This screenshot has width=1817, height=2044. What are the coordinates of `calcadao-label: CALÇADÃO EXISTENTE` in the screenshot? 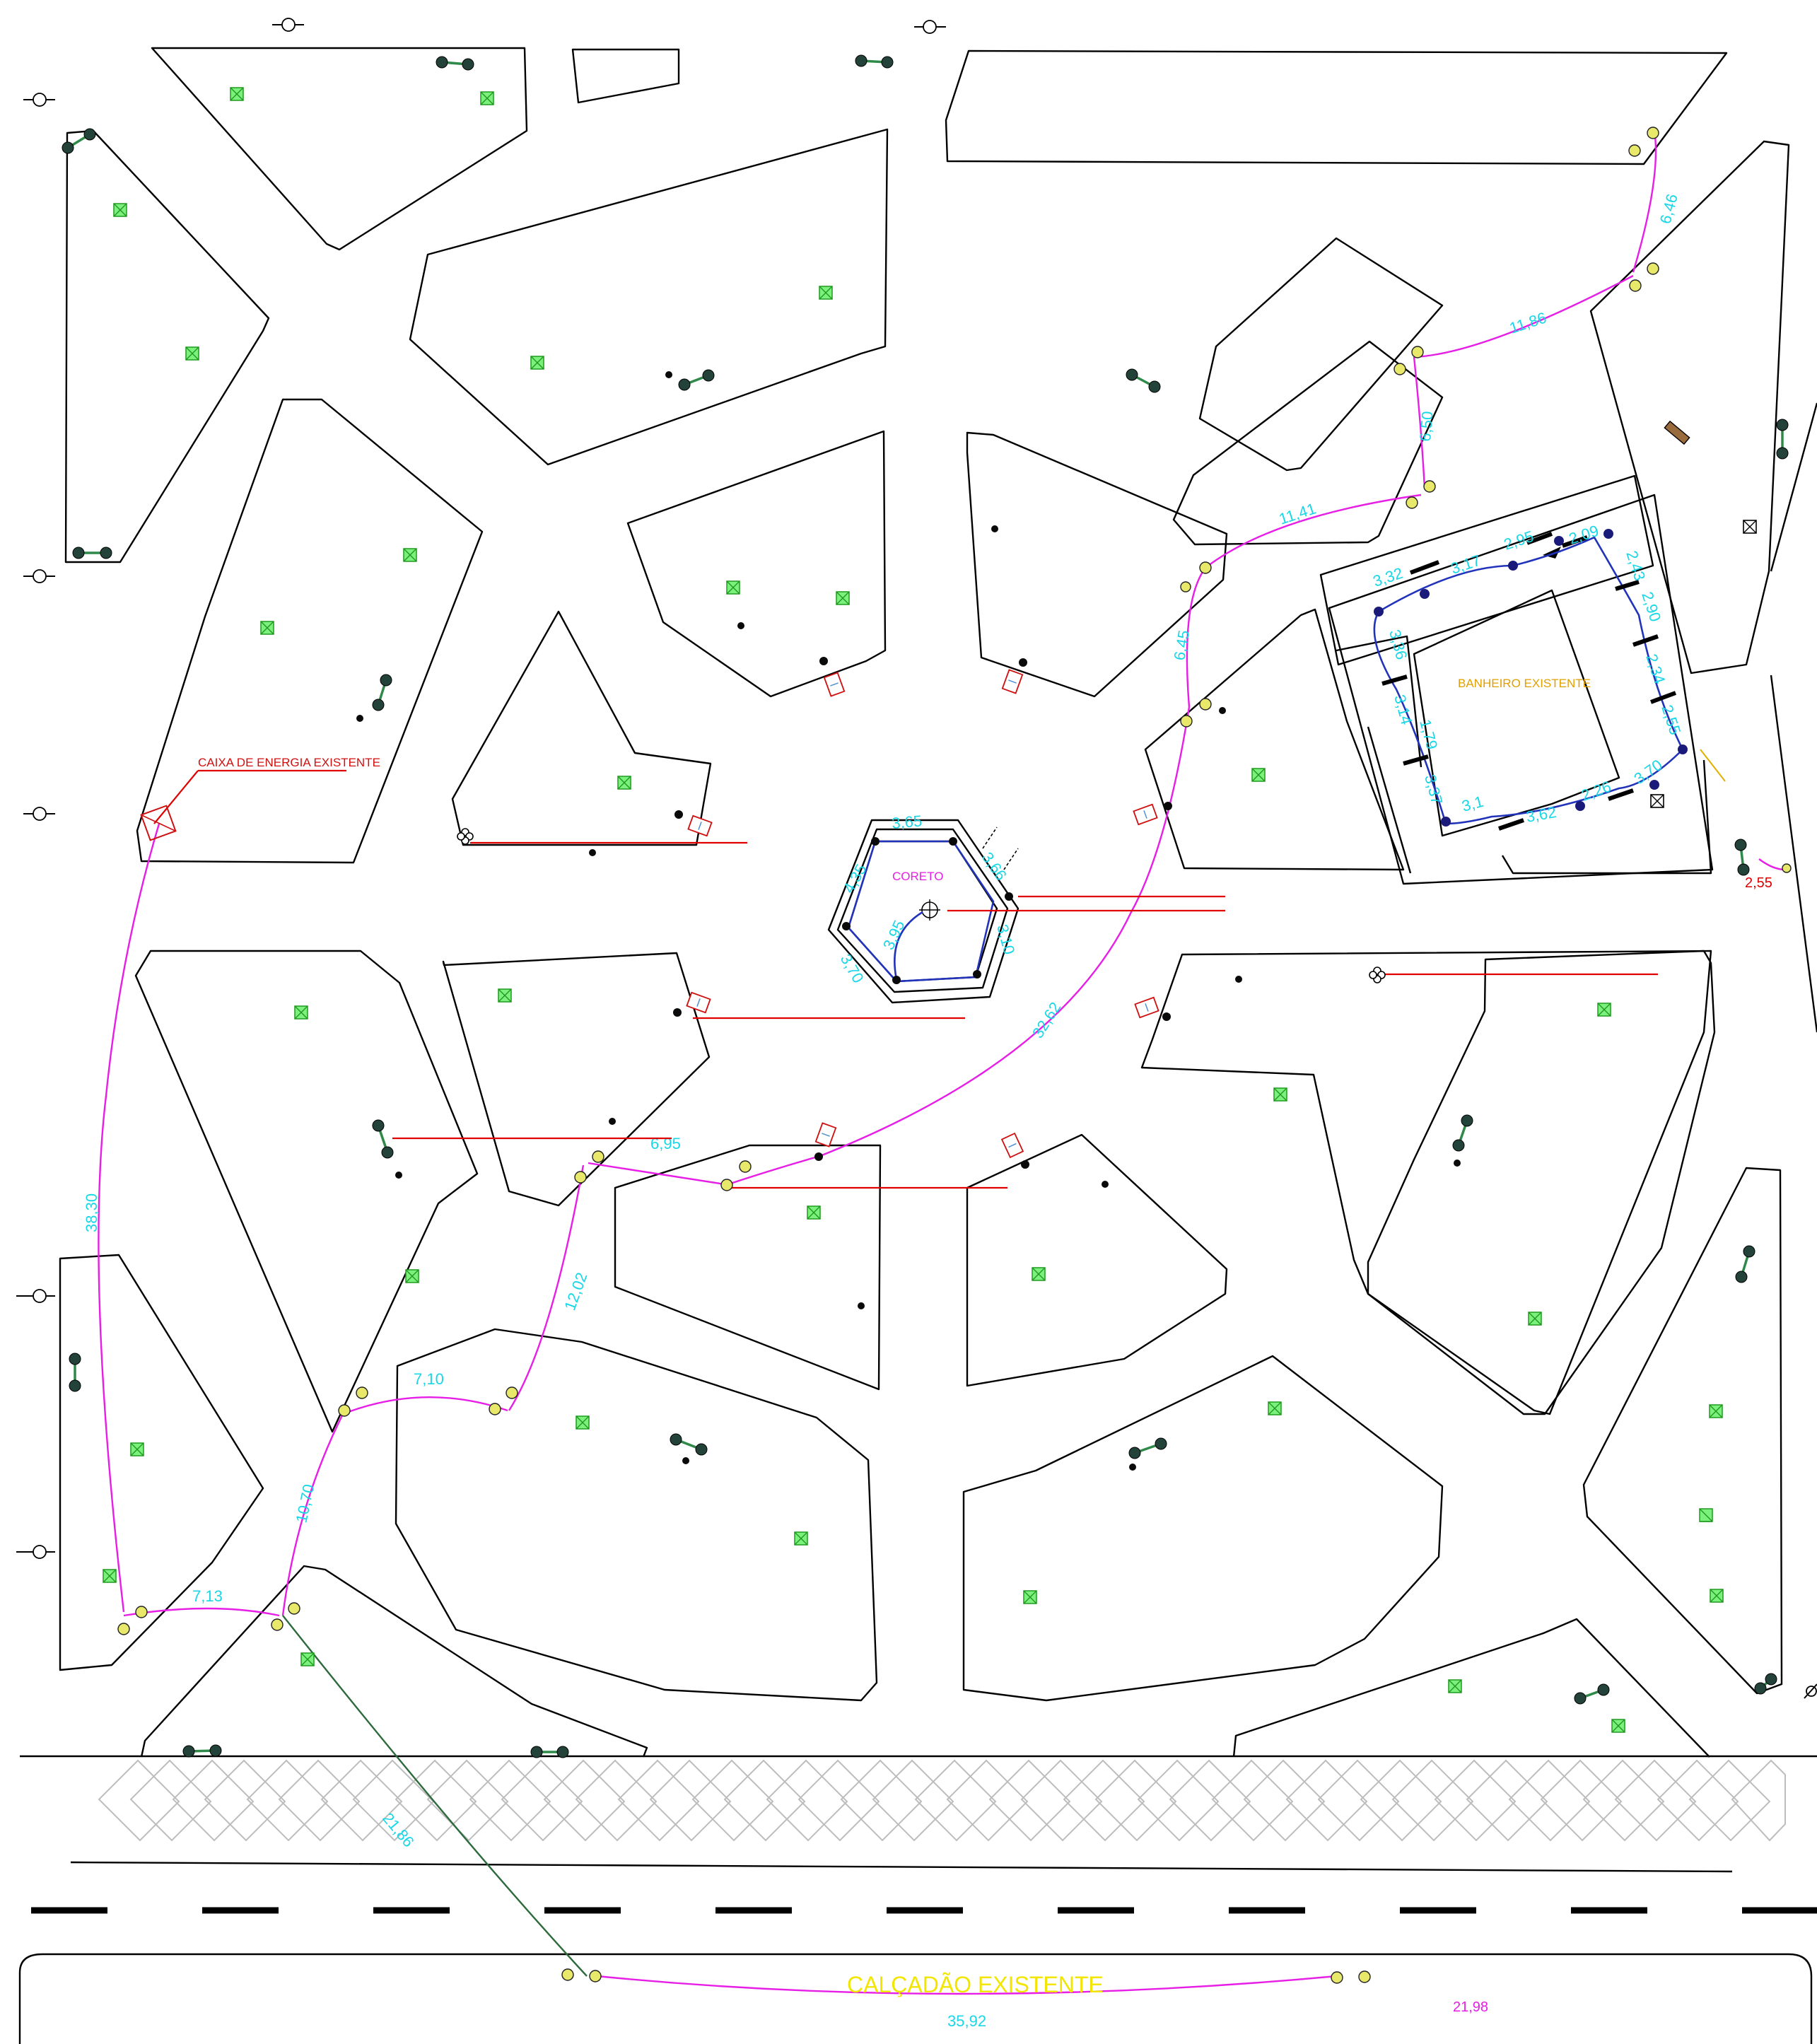 It's located at (976, 1985).